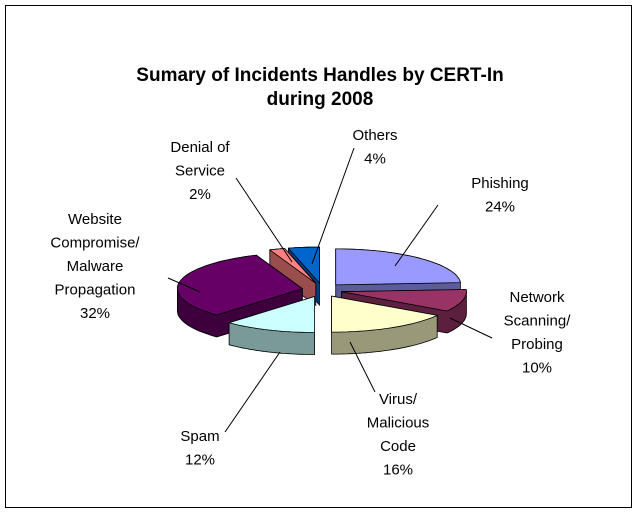 Image resolution: width=637 pixels, height=518 pixels. Describe the element at coordinates (95, 255) in the screenshot. I see `slice-label: Website Compromise/Malware Propagation` at that location.